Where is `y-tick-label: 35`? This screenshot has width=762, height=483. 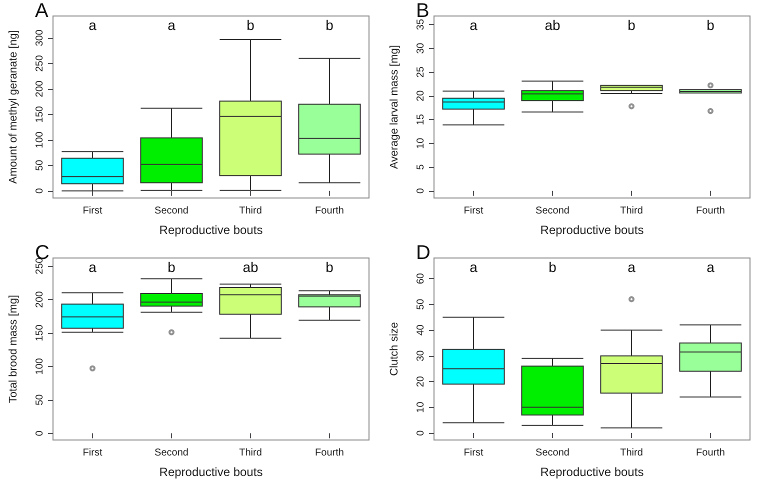
y-tick-label: 35 is located at coordinates (421, 24).